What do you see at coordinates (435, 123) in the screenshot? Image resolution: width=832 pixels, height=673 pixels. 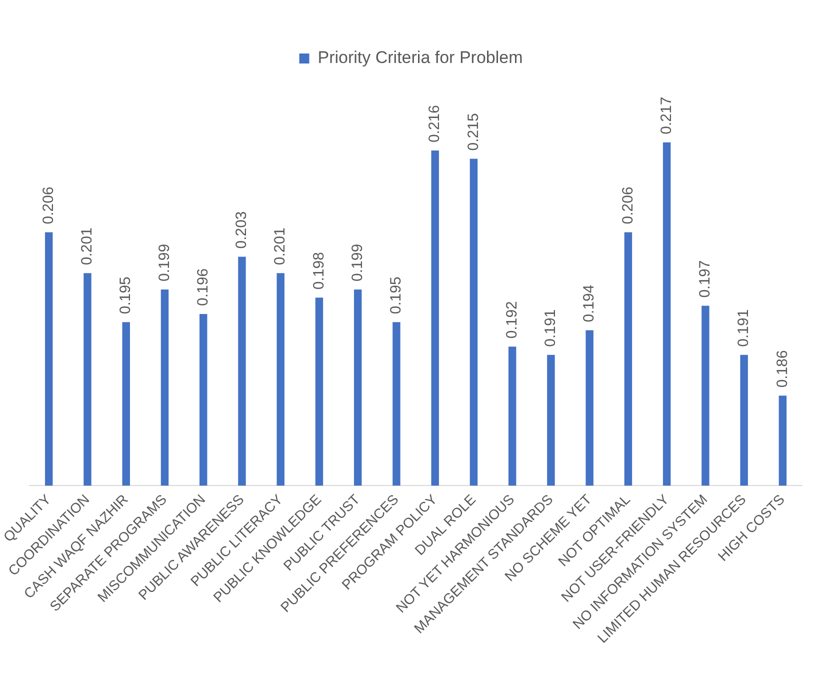 I see `data-label: 0.216` at bounding box center [435, 123].